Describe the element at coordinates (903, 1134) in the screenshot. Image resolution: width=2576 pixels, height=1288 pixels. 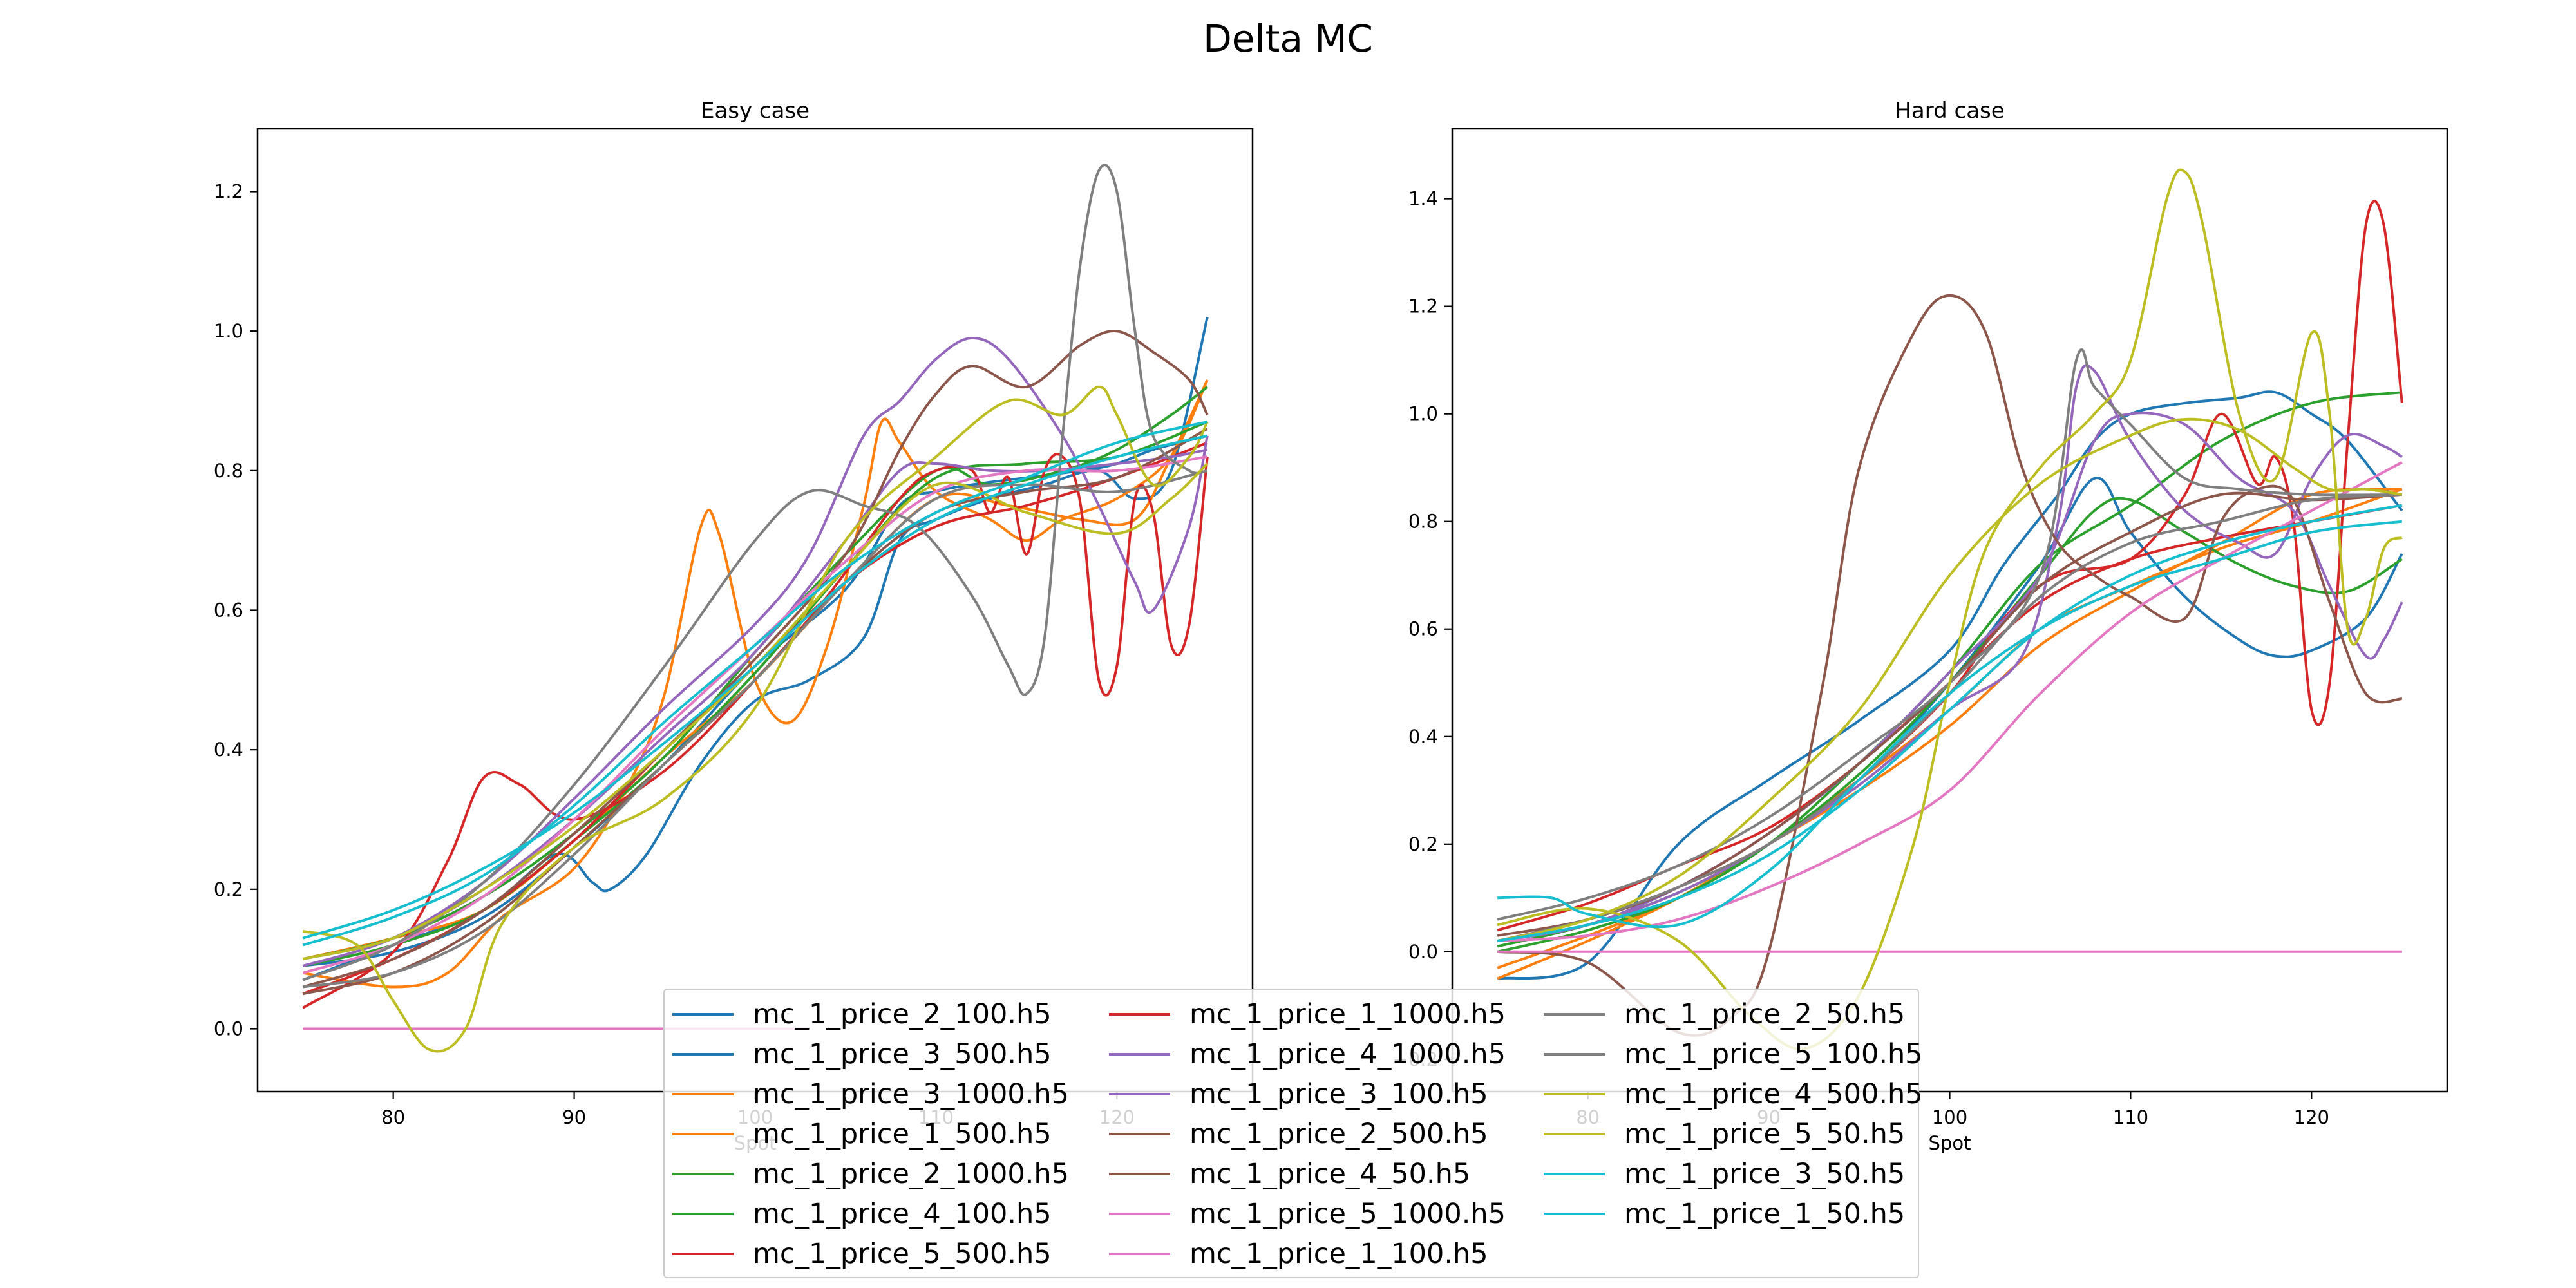
I see `legend-label: mc_1_price_1_500.h5` at that location.